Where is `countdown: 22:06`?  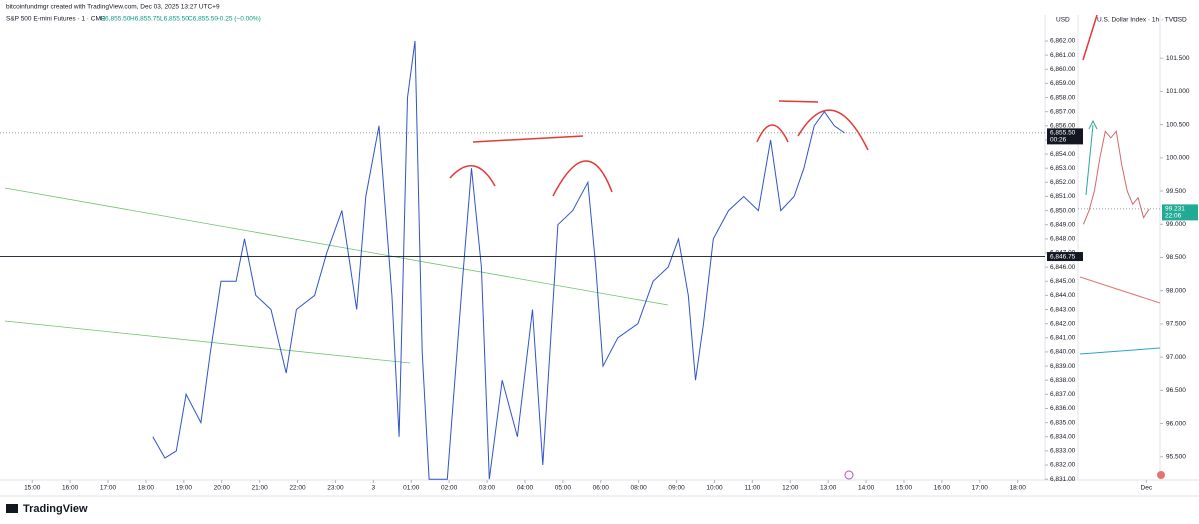 countdown: 22:06 is located at coordinates (1173, 216).